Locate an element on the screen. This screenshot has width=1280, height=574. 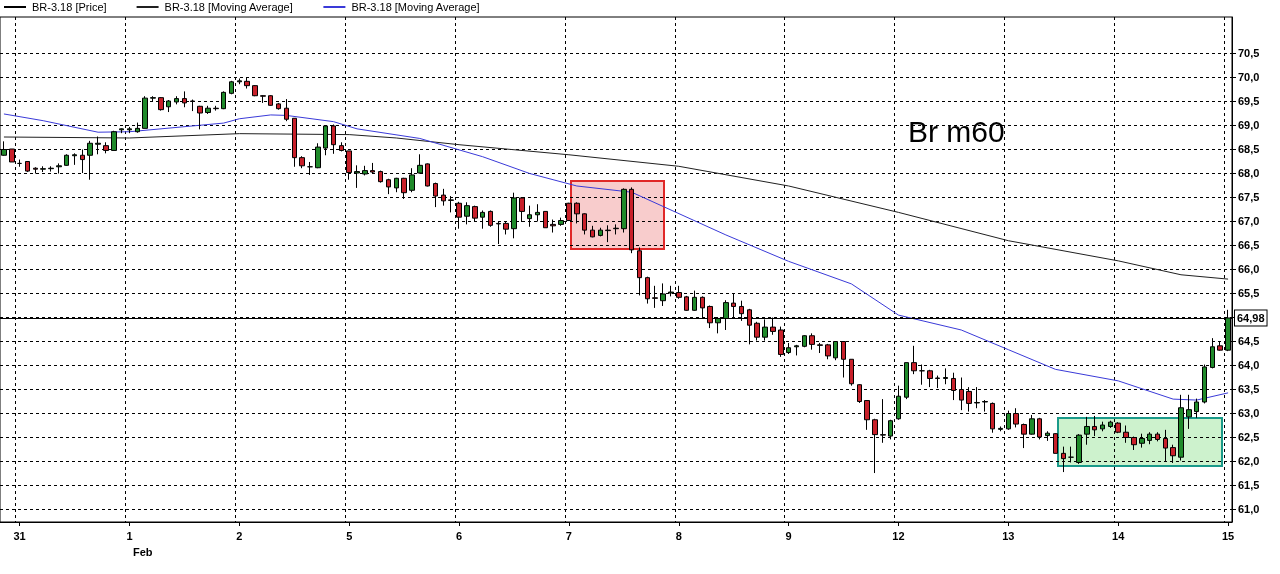
y-tick-label: 63,0 is located at coordinates (1249, 413).